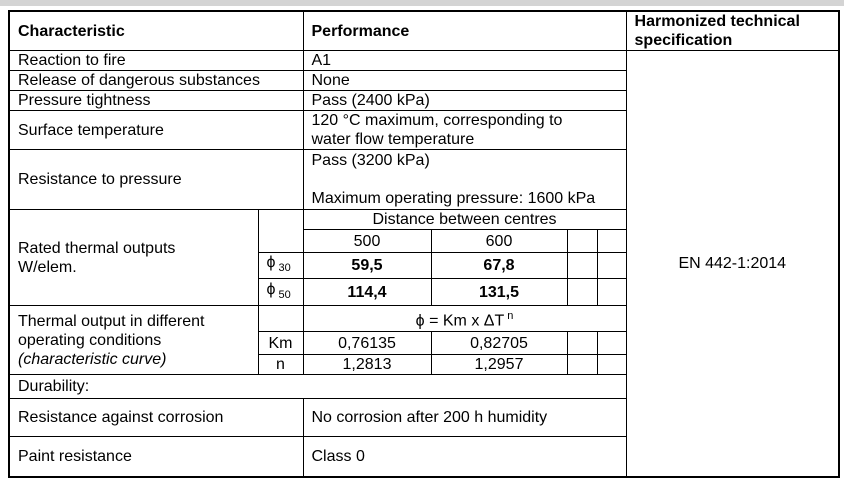 The width and height of the screenshot is (844, 483). I want to click on resistance-to-pressure-value-line1: Pass (3200 kPa), so click(370, 160).